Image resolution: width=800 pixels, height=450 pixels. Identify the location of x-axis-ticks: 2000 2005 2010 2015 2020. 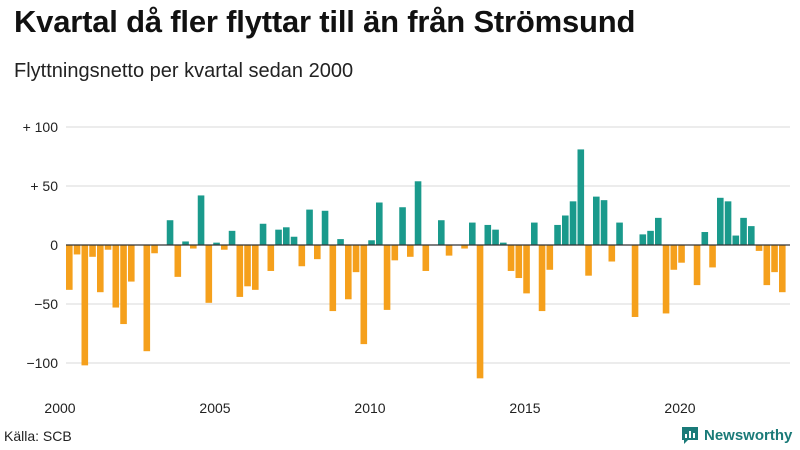
(369, 408).